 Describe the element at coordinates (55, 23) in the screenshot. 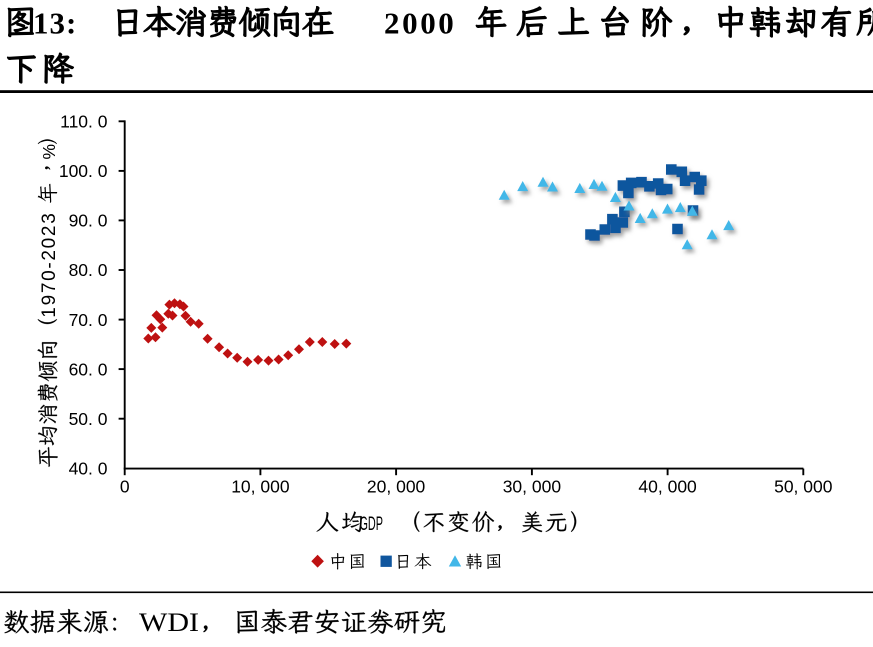

I see `svg-text: 13:` at that location.